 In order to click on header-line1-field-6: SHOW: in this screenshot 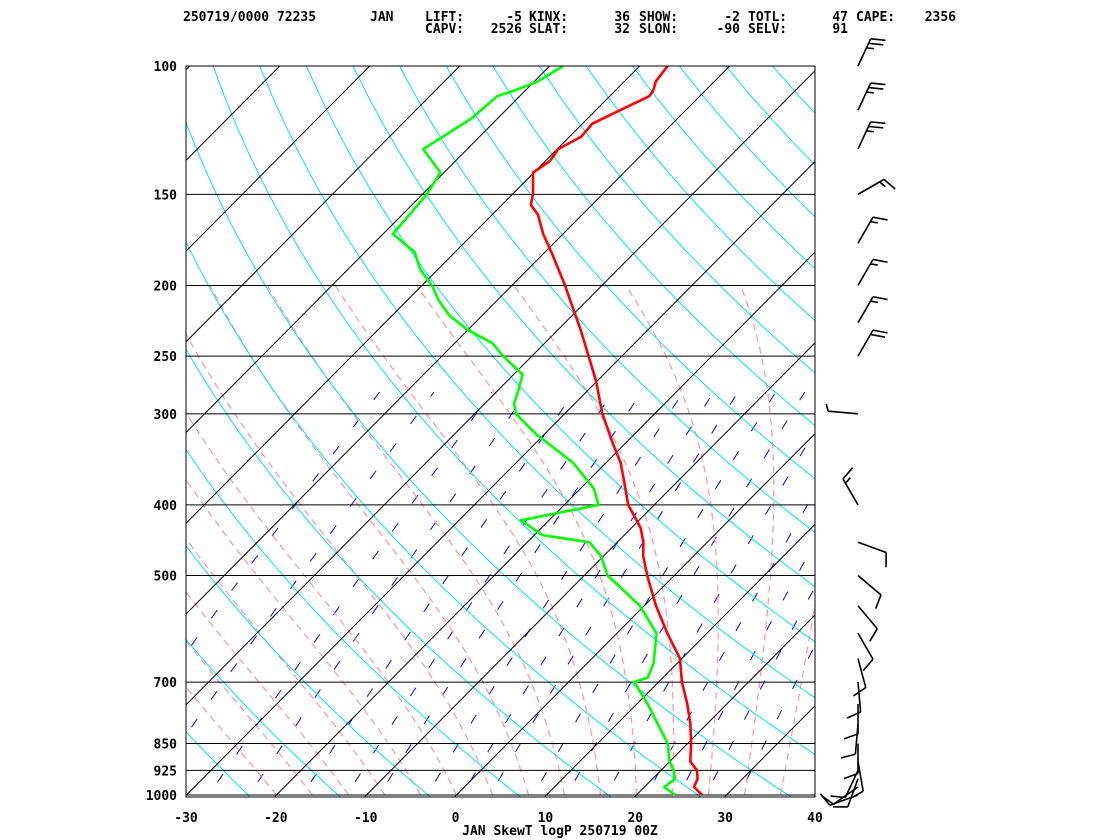, I will do `click(658, 17)`.